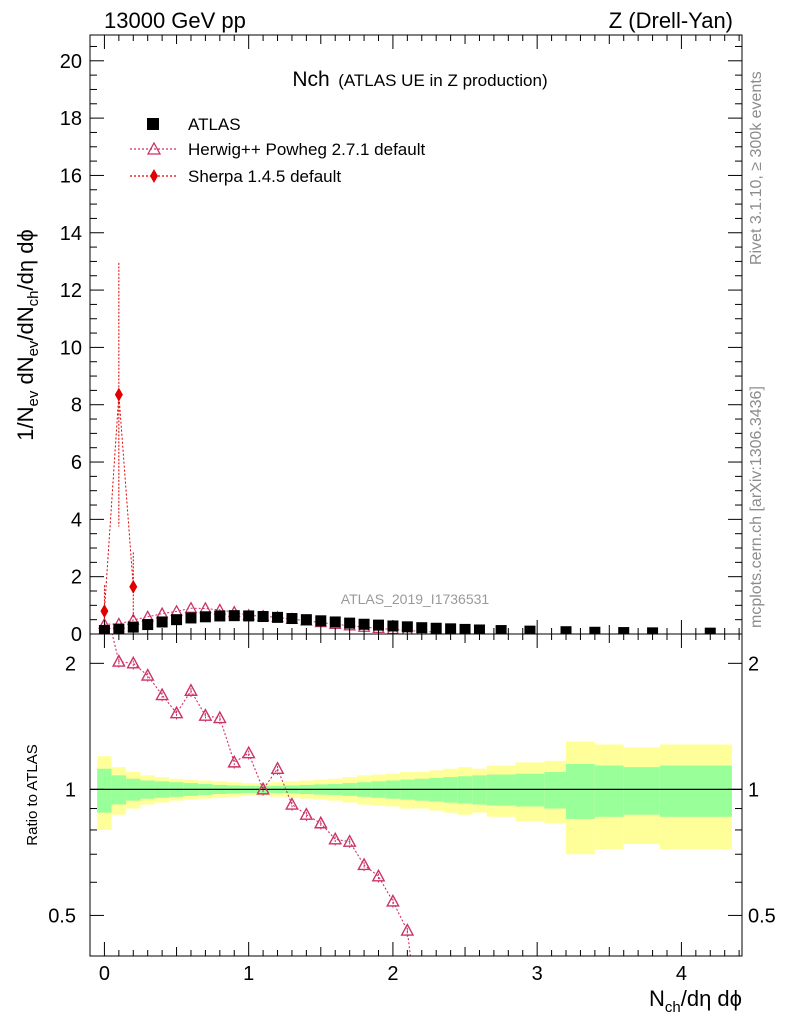 This screenshot has height=1024, width=786. Describe the element at coordinates (762, 916) in the screenshot. I see `y-tick-label-ratio-right: 0.5` at that location.